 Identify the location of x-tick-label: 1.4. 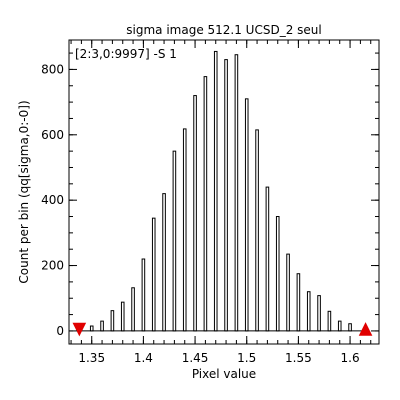
(143, 358).